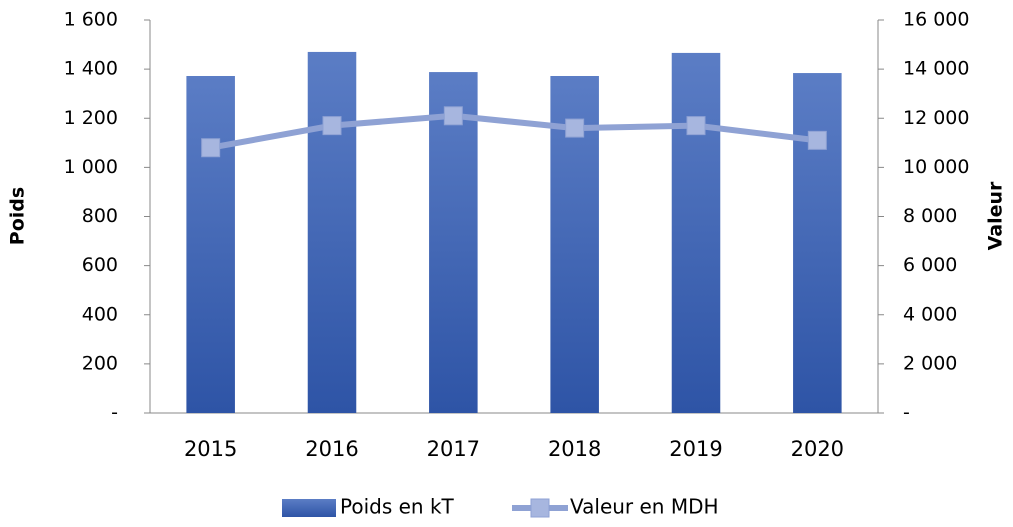 The width and height of the screenshot is (1013, 527). Describe the element at coordinates (453, 449) in the screenshot. I see `x-tick-label: 2017` at that location.